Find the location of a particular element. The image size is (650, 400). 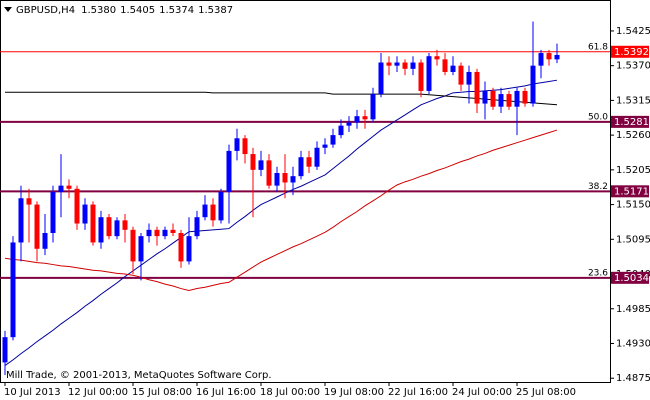

symbol: GBPUSD,H4 is located at coordinates (45, 10).